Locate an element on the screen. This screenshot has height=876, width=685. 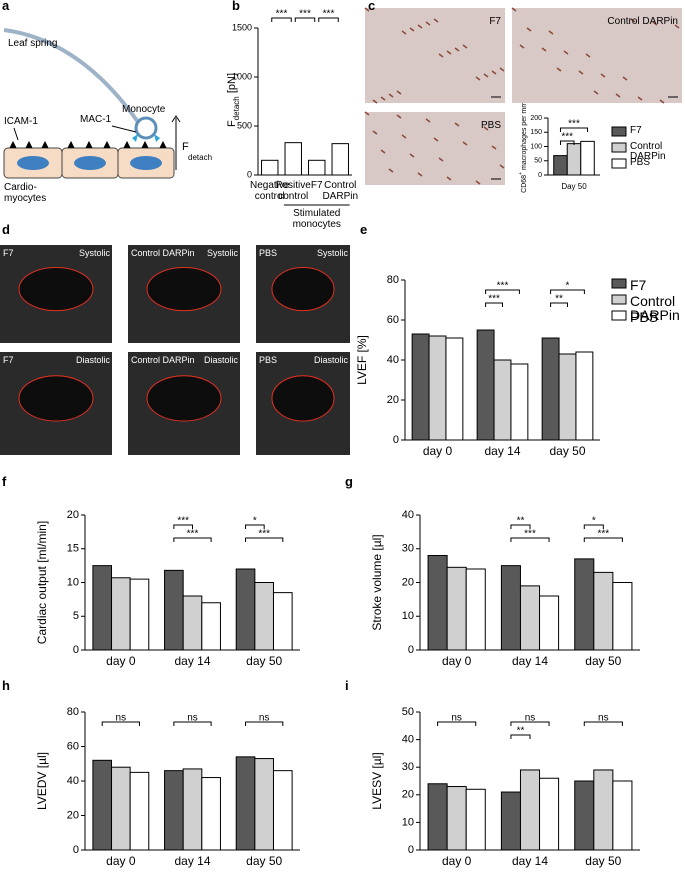
y-tick-label: 50 is located at coordinates (538, 161).